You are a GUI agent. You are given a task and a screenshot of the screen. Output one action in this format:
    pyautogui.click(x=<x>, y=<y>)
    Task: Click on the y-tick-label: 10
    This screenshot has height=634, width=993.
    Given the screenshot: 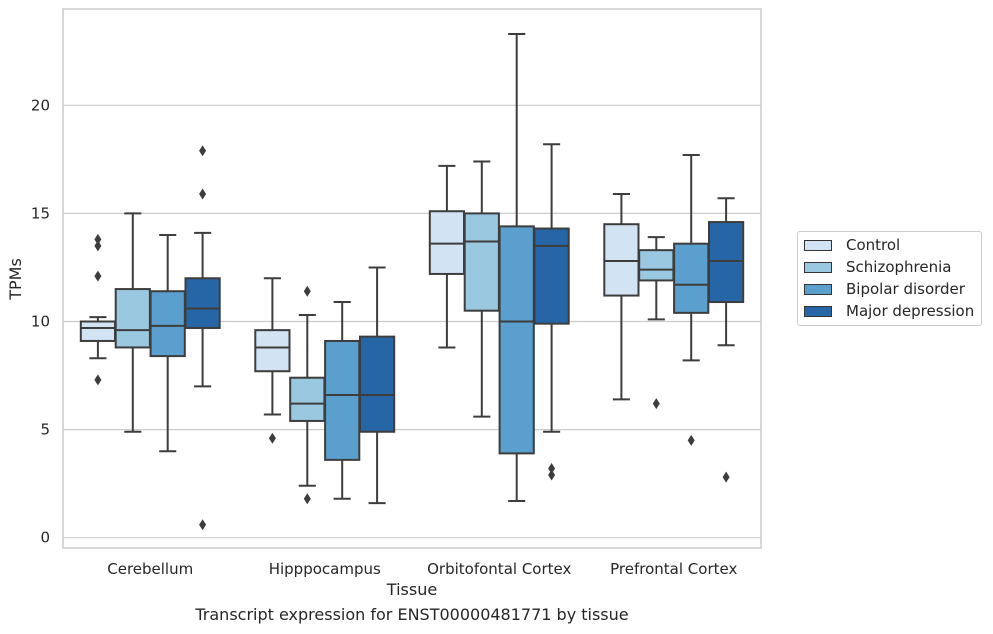 What is the action you would take?
    pyautogui.click(x=40, y=322)
    